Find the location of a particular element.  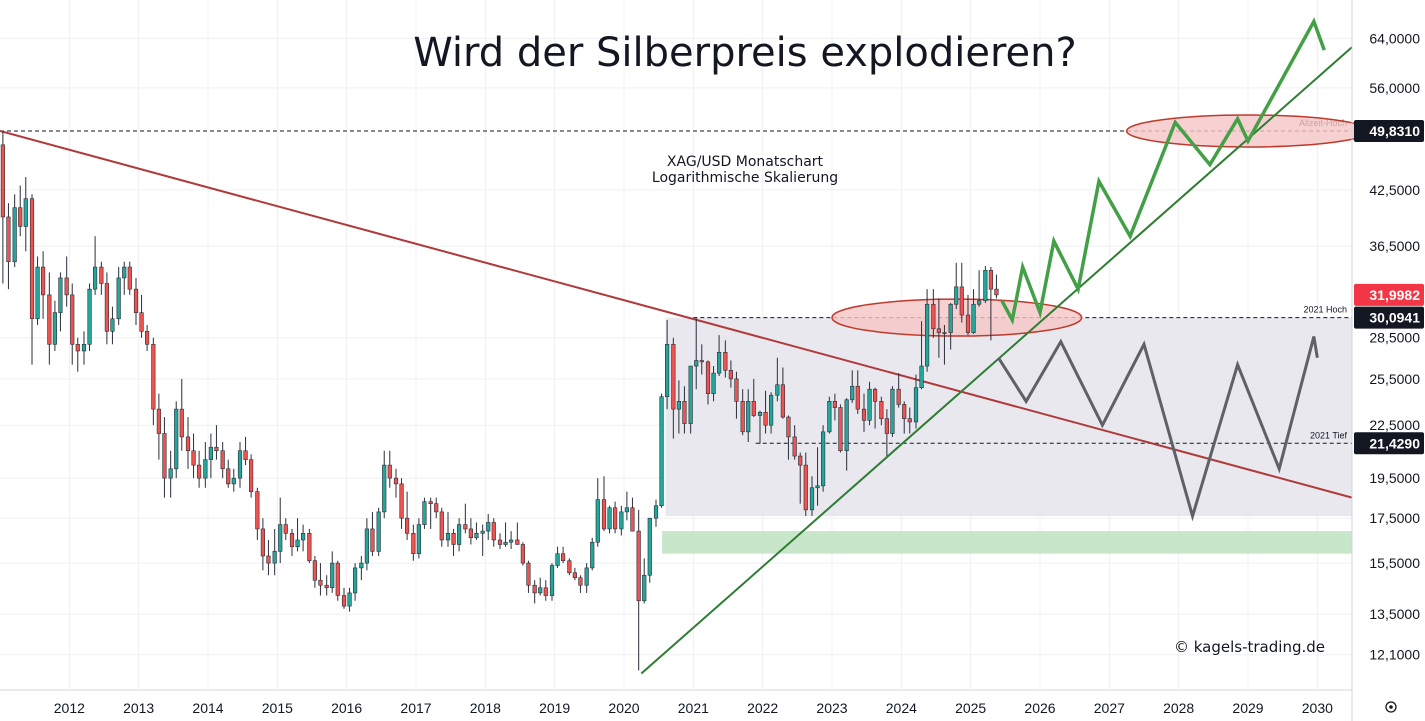

y-tick-label: 64,0000 is located at coordinates (1394, 38).